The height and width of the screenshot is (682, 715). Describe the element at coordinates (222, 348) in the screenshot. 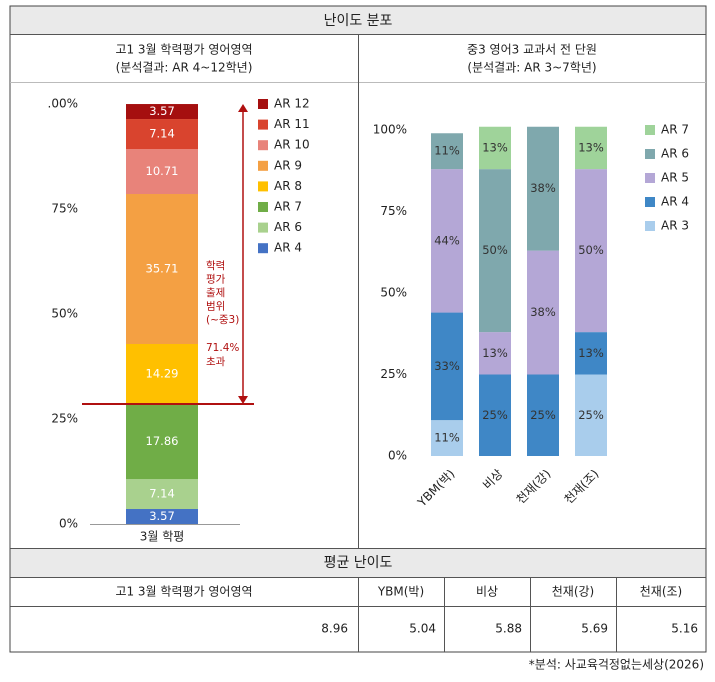

I see `annotation: 71.4%` at that location.